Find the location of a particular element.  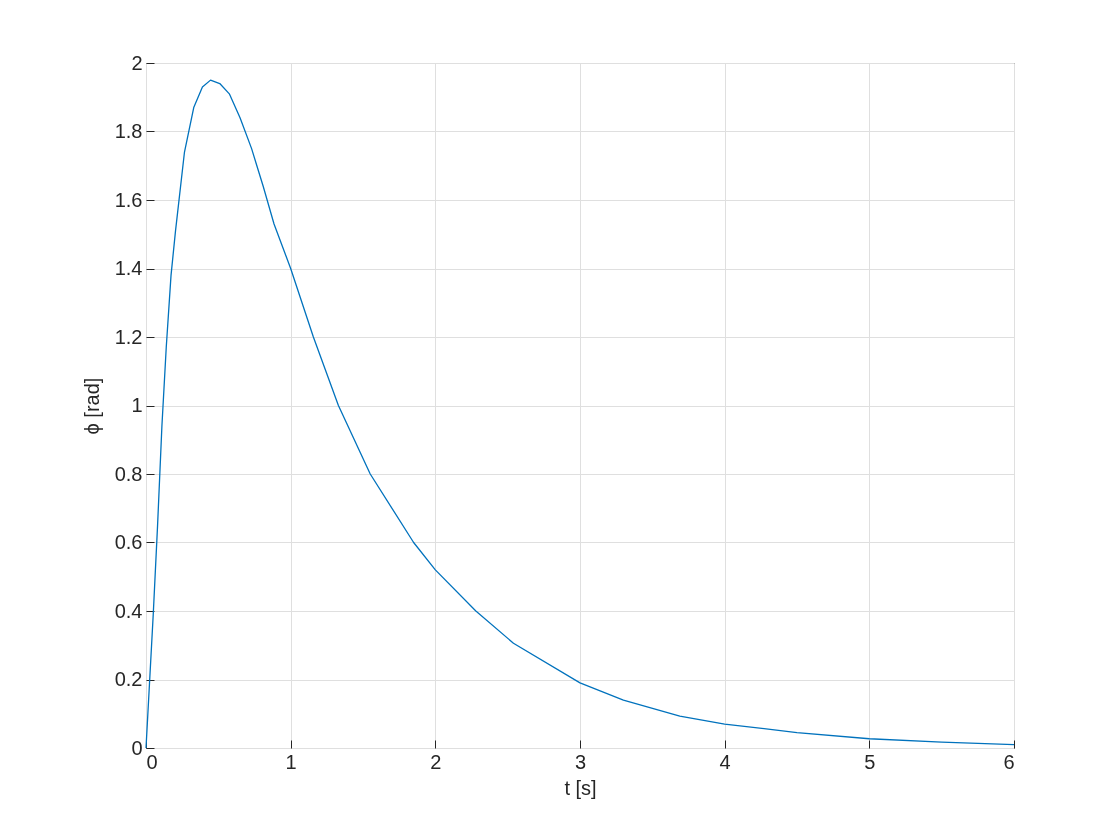

x-tick-label: 5 is located at coordinates (870, 761).